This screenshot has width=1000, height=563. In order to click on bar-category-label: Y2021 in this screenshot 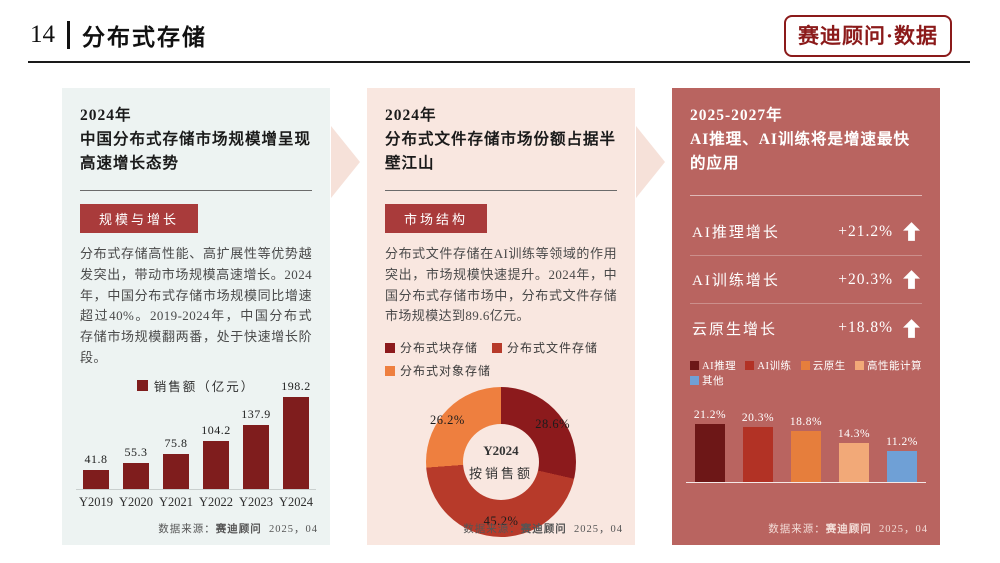, I will do `click(176, 502)`.